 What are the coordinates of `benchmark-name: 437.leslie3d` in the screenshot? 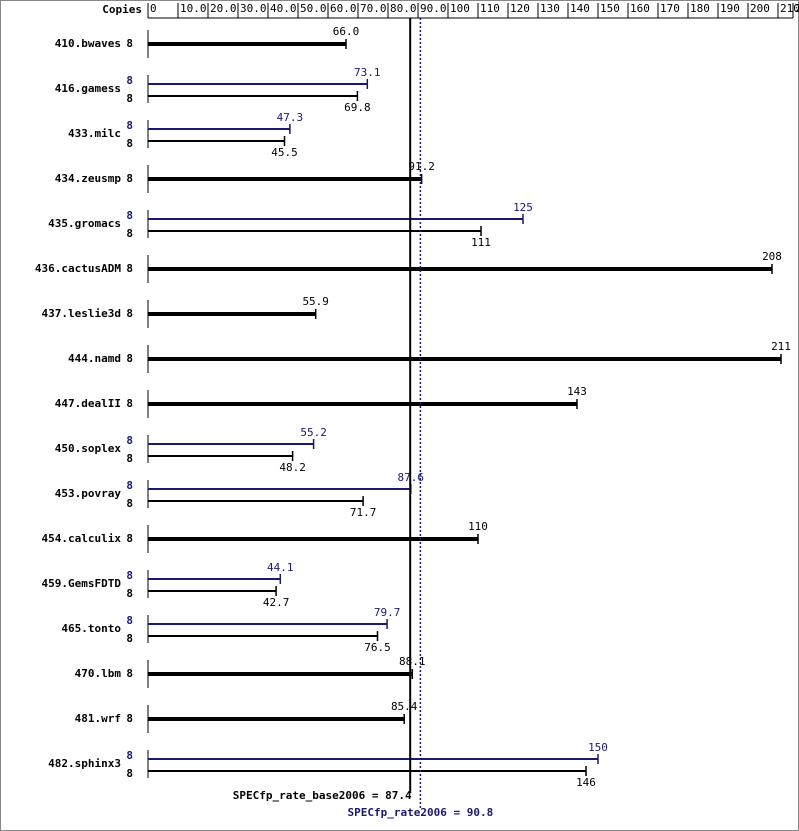 It's located at (81, 313).